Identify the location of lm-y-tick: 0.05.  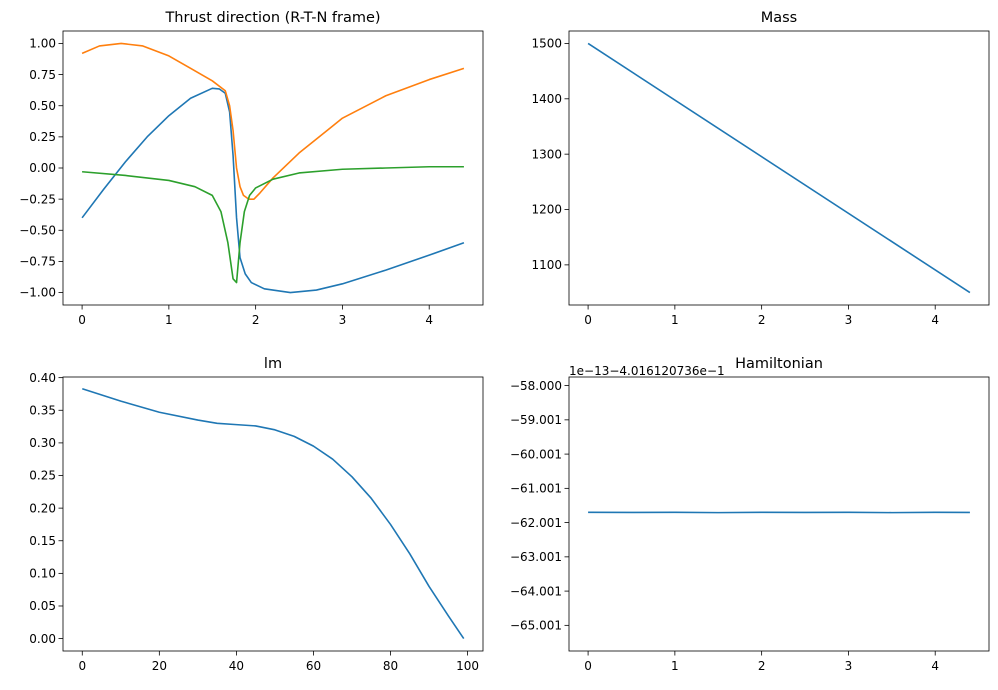
(46, 606).